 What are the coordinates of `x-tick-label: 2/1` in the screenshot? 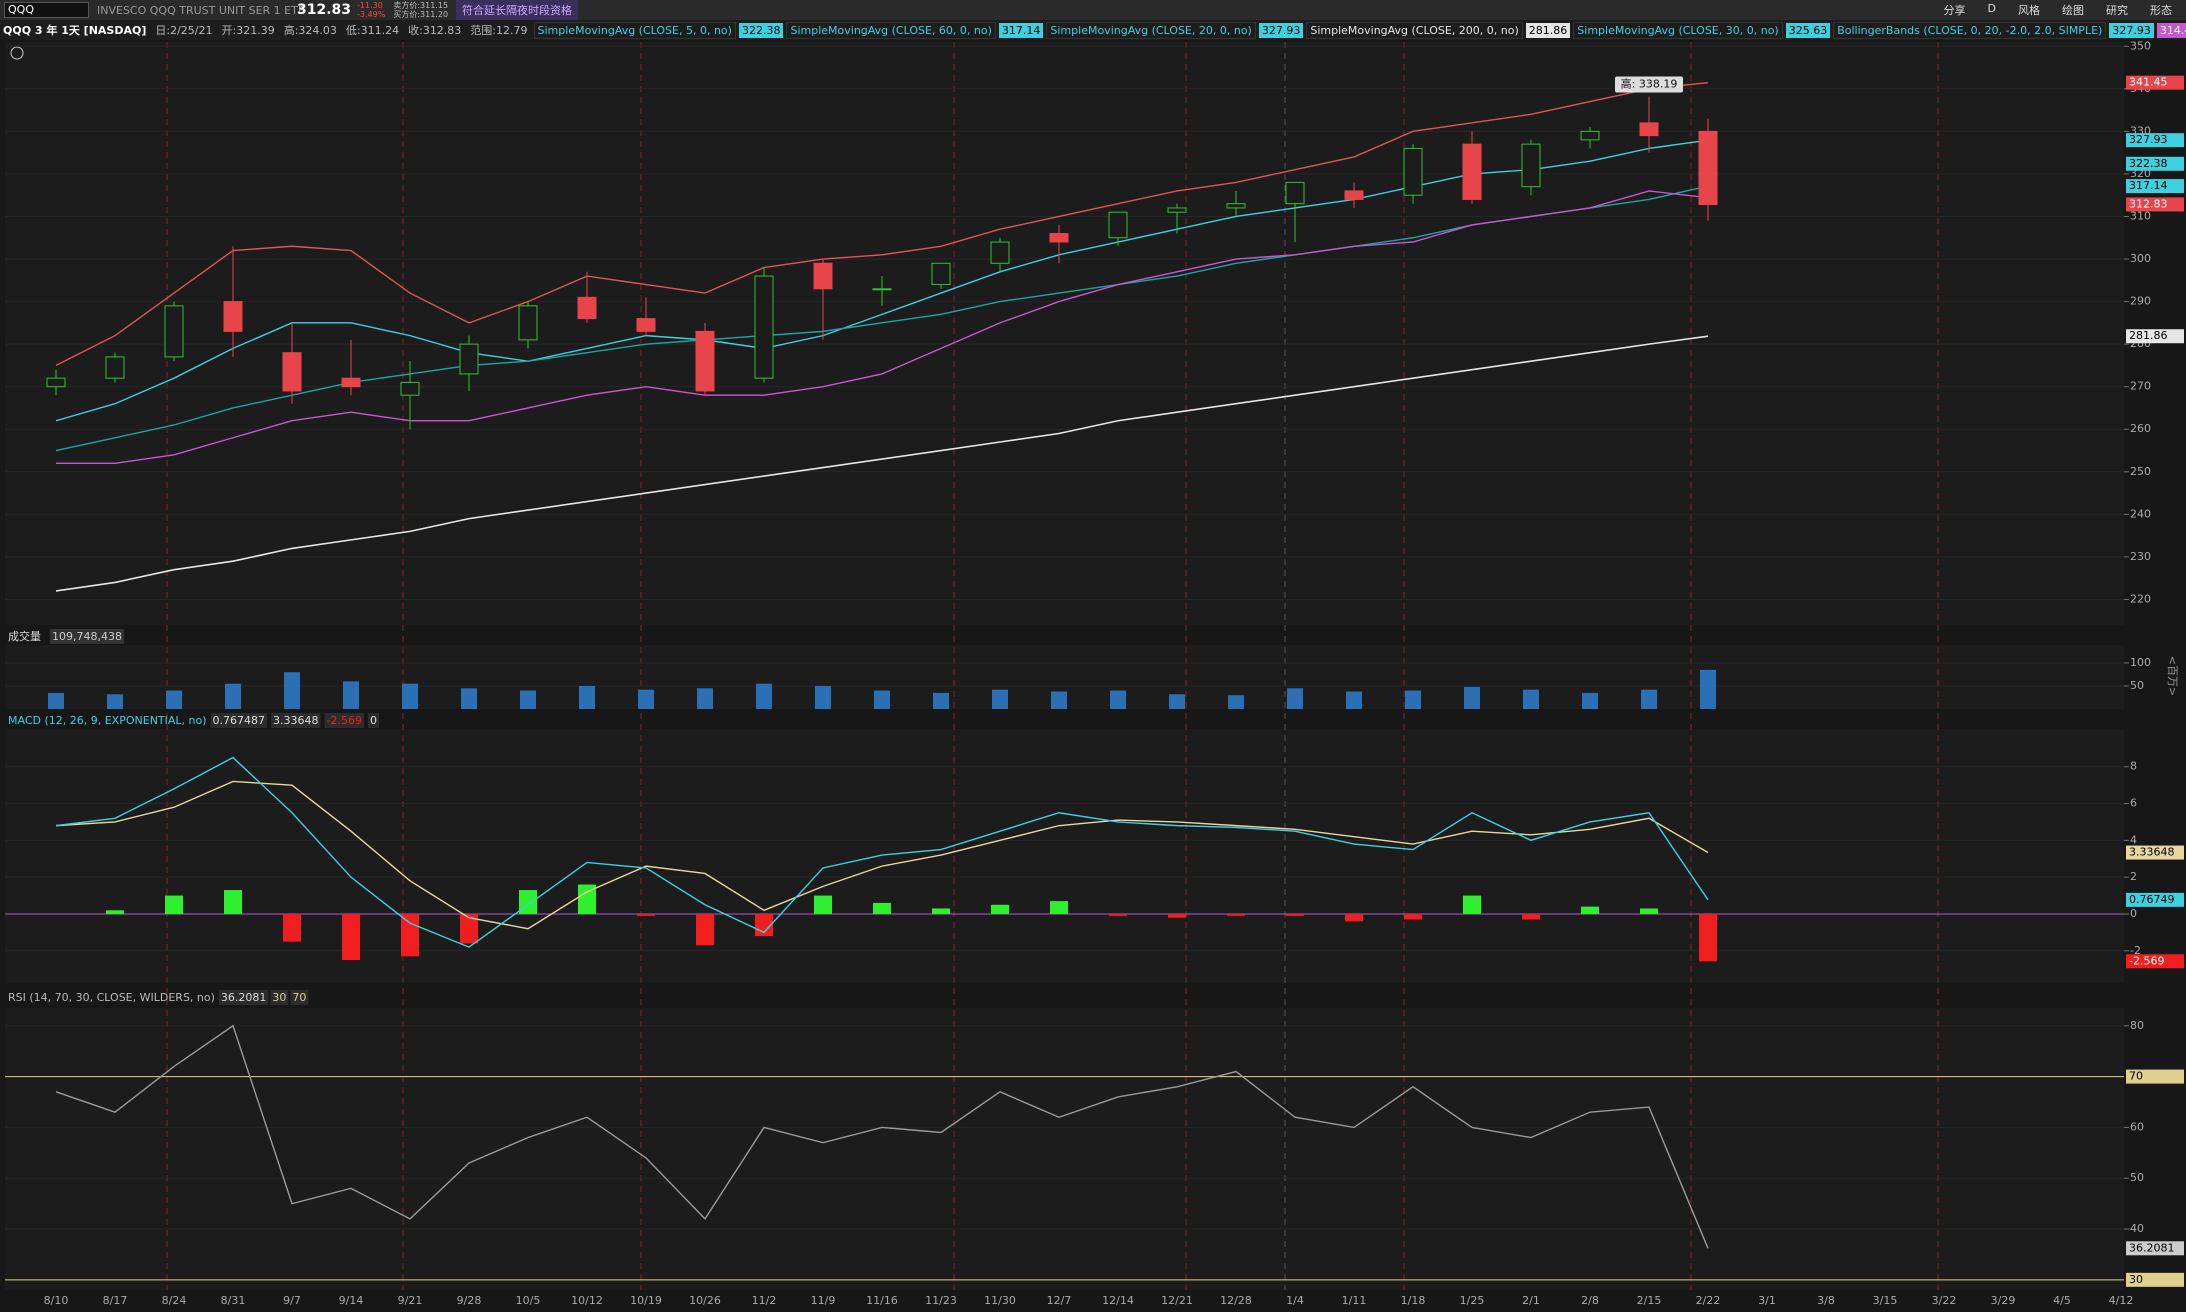 It's located at (1531, 1300).